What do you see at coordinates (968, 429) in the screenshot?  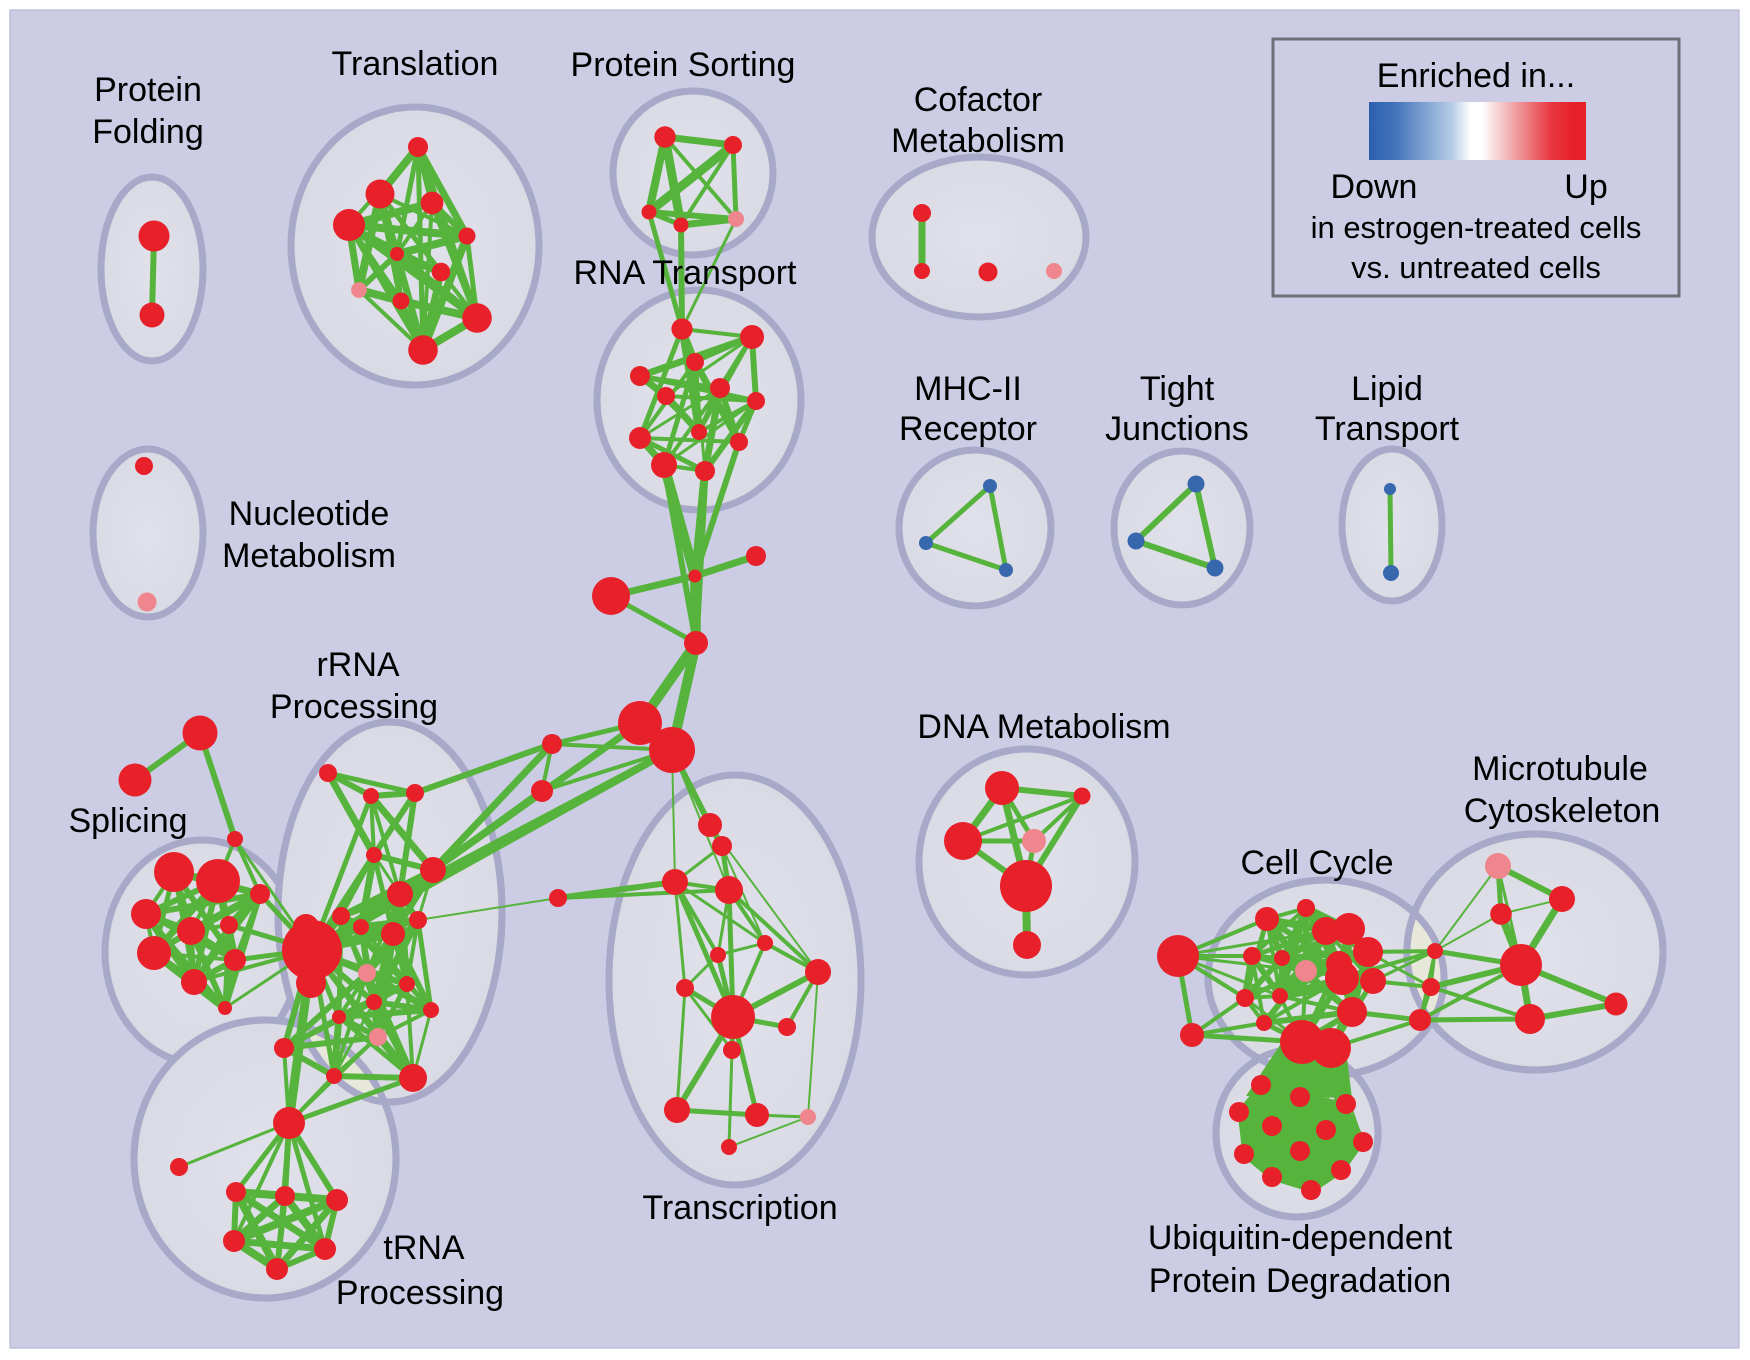 I see `svg-text: Receptor` at bounding box center [968, 429].